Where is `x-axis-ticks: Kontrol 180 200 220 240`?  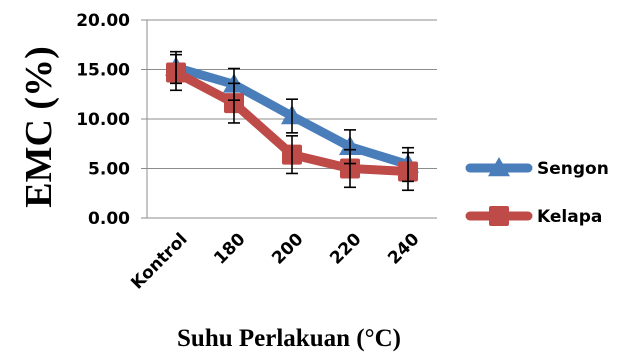 x-axis-ticks: Kontrol 180 200 220 240 is located at coordinates (275, 261).